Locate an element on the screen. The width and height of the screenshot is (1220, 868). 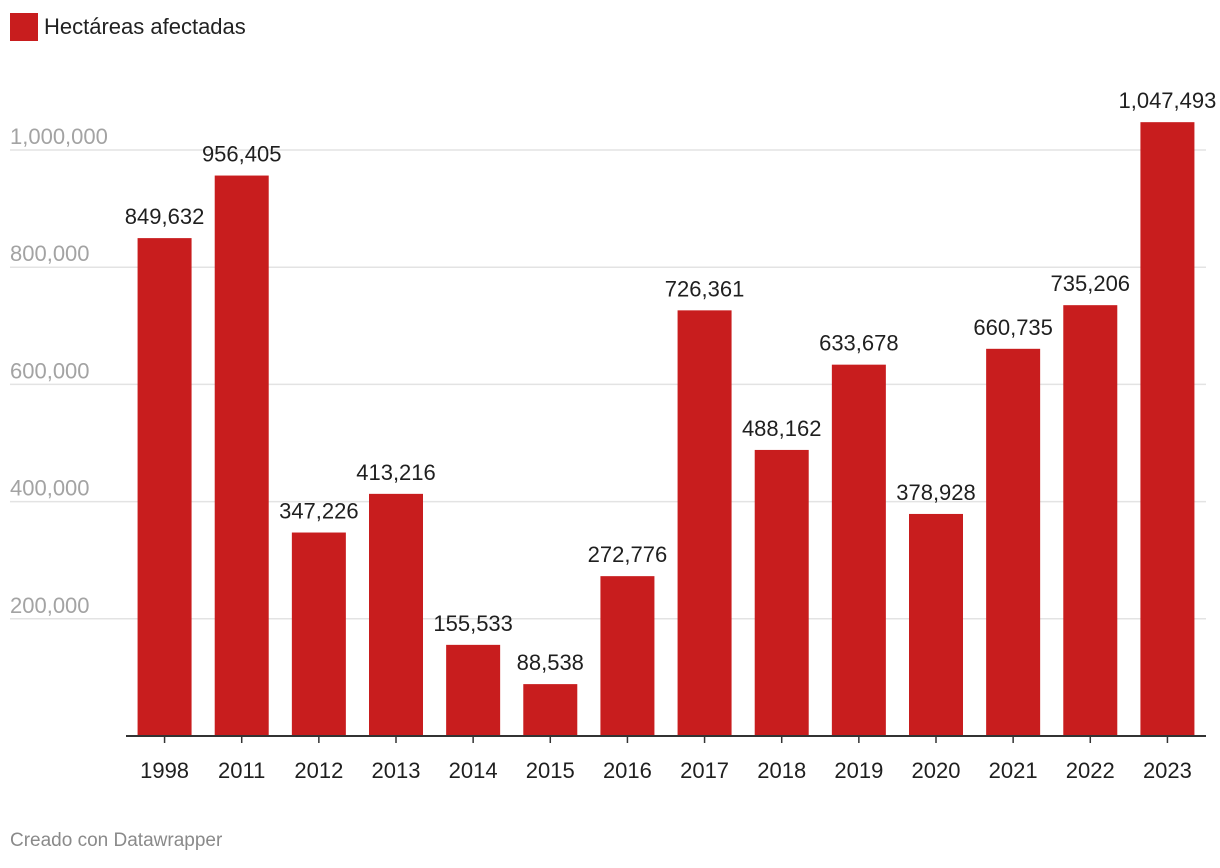
bar-value-label: 956,405 is located at coordinates (242, 154).